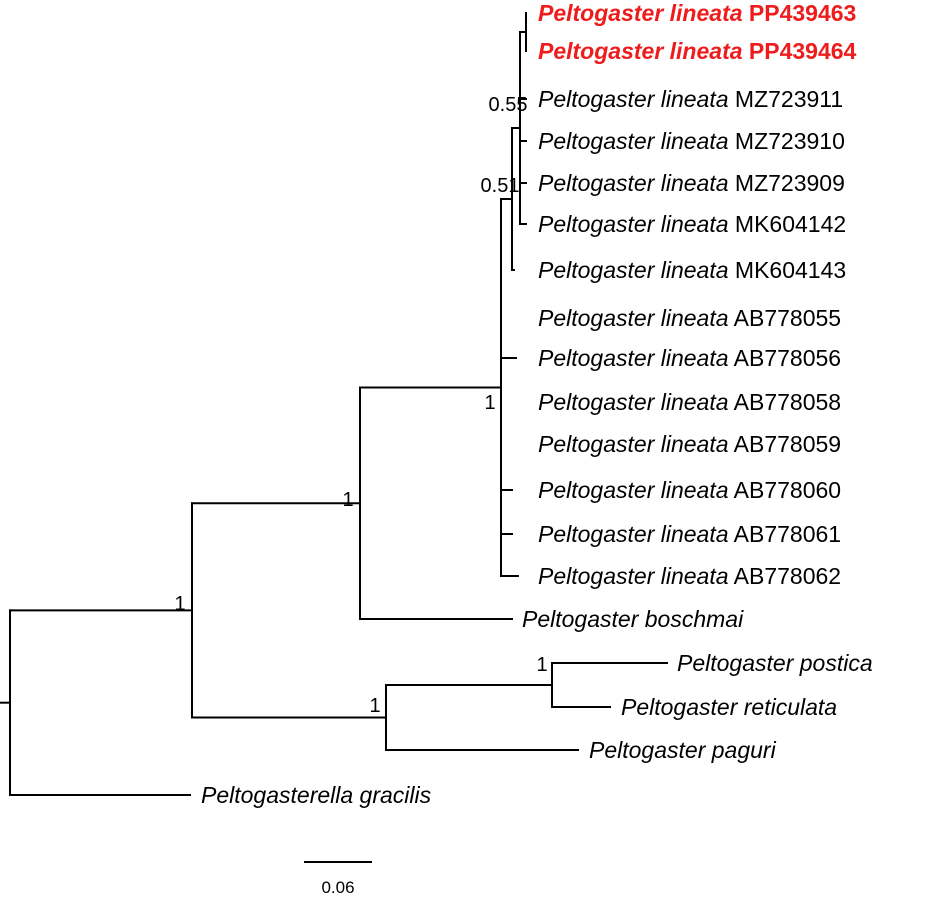 The image size is (950, 901). I want to click on support-value-lin: 1, so click(489, 403).